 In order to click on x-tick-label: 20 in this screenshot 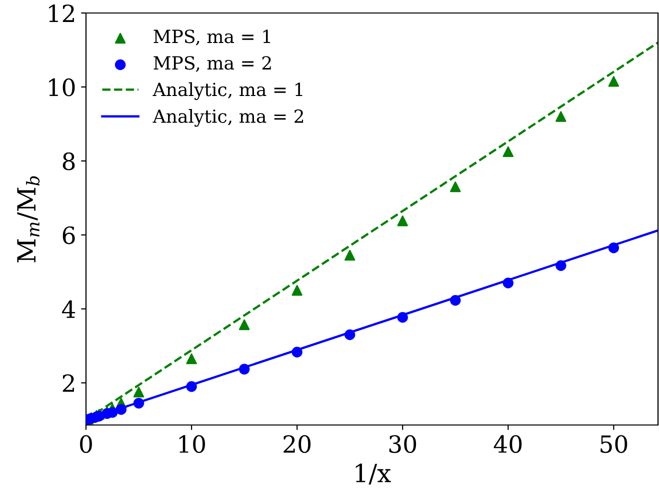, I will do `click(297, 444)`.